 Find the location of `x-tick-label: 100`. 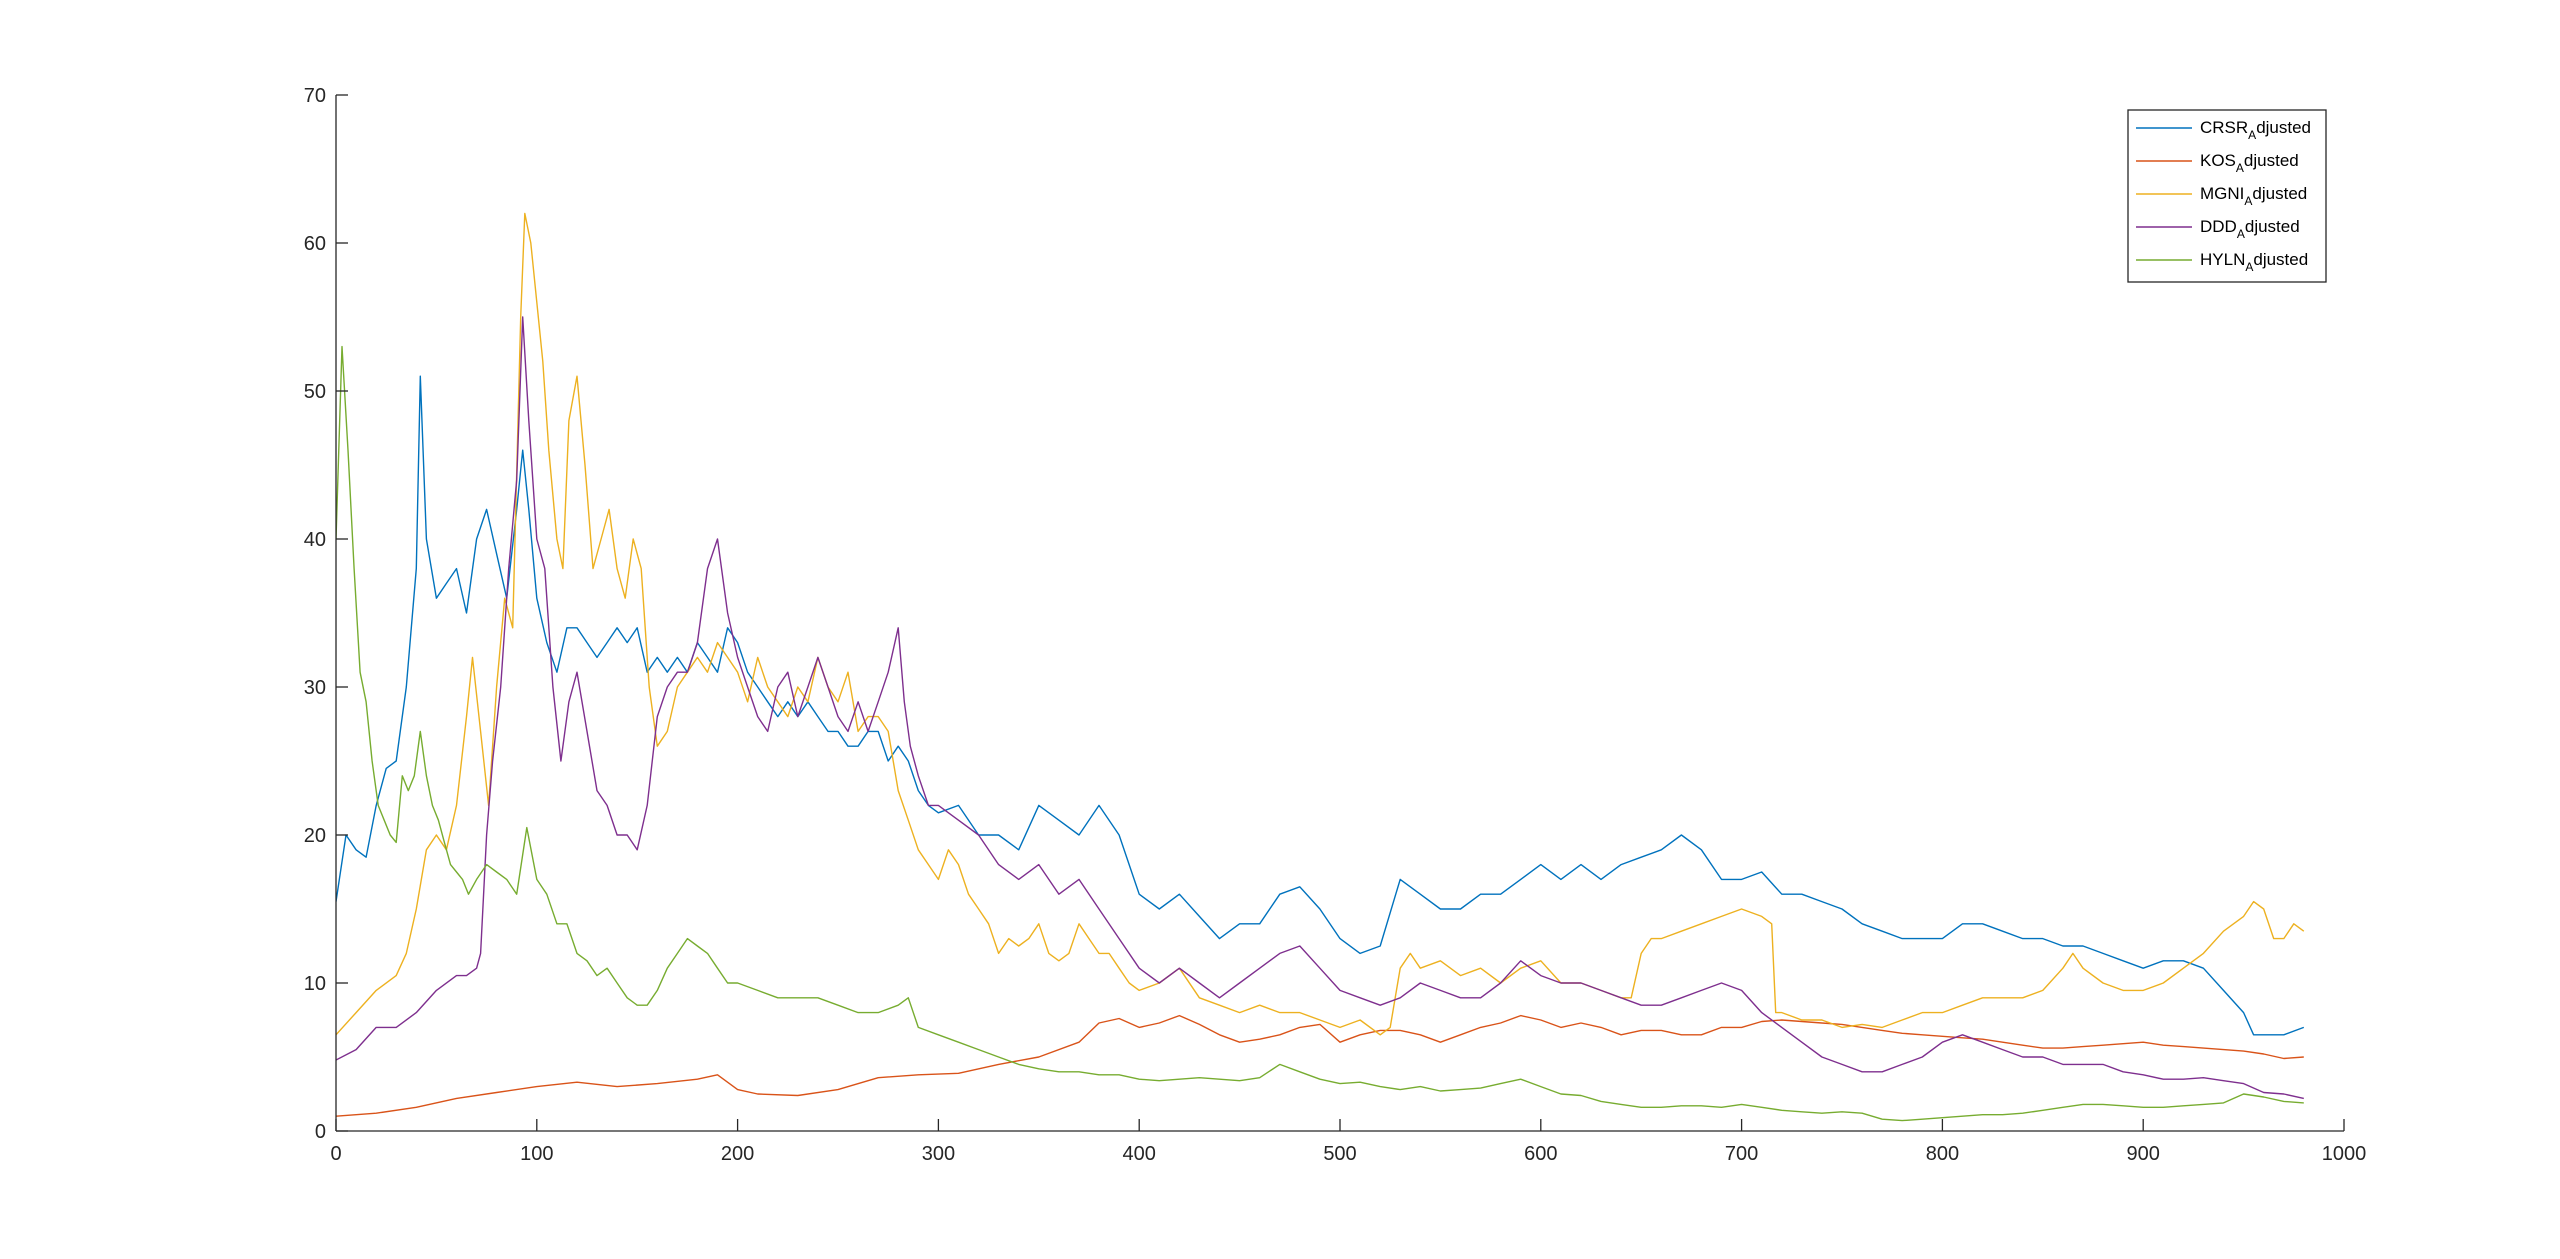

x-tick-label: 100 is located at coordinates (536, 1154).